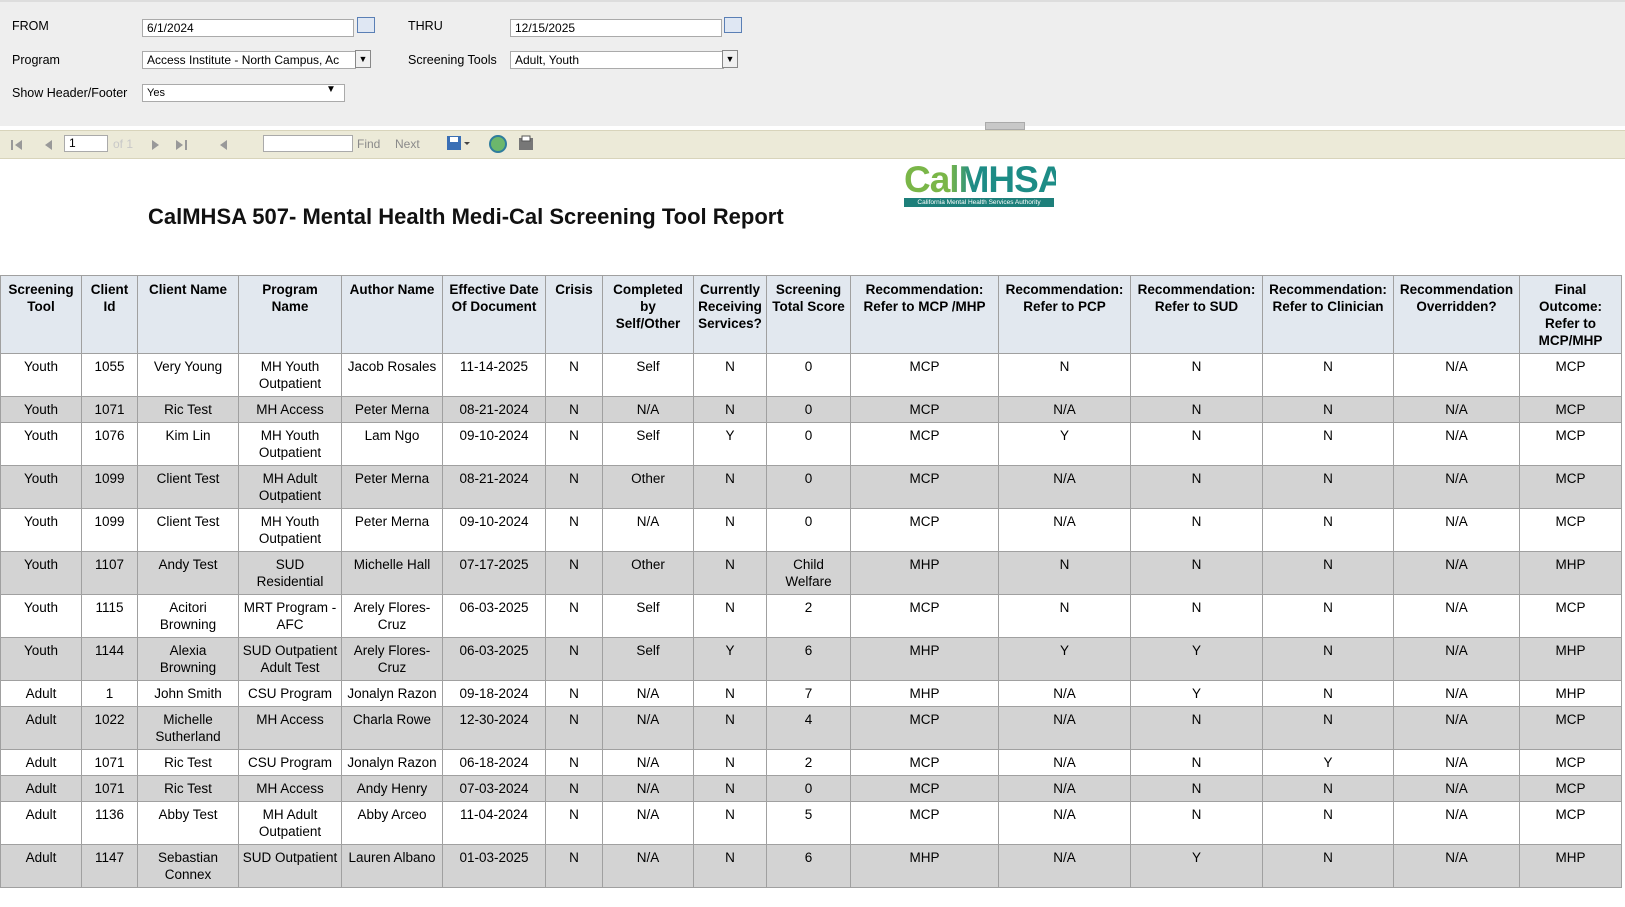 Image resolution: width=1625 pixels, height=907 pixels. What do you see at coordinates (808, 659) in the screenshot?
I see `table-cell: 6` at bounding box center [808, 659].